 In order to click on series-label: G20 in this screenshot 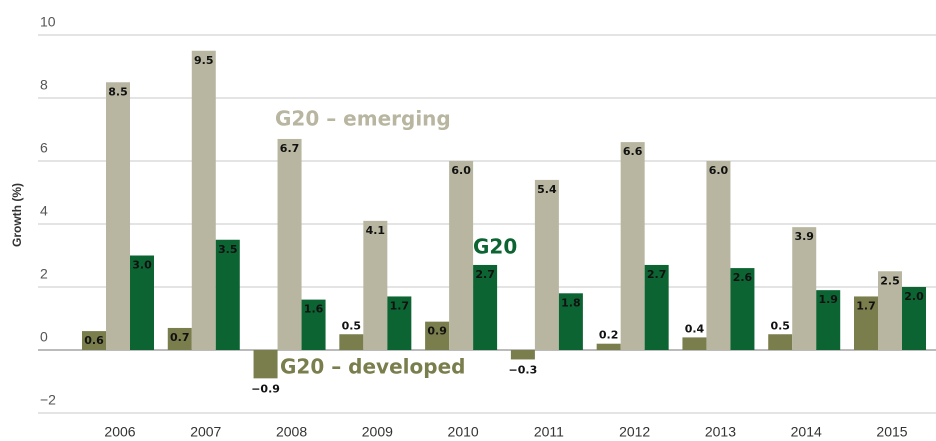, I will do `click(495, 247)`.